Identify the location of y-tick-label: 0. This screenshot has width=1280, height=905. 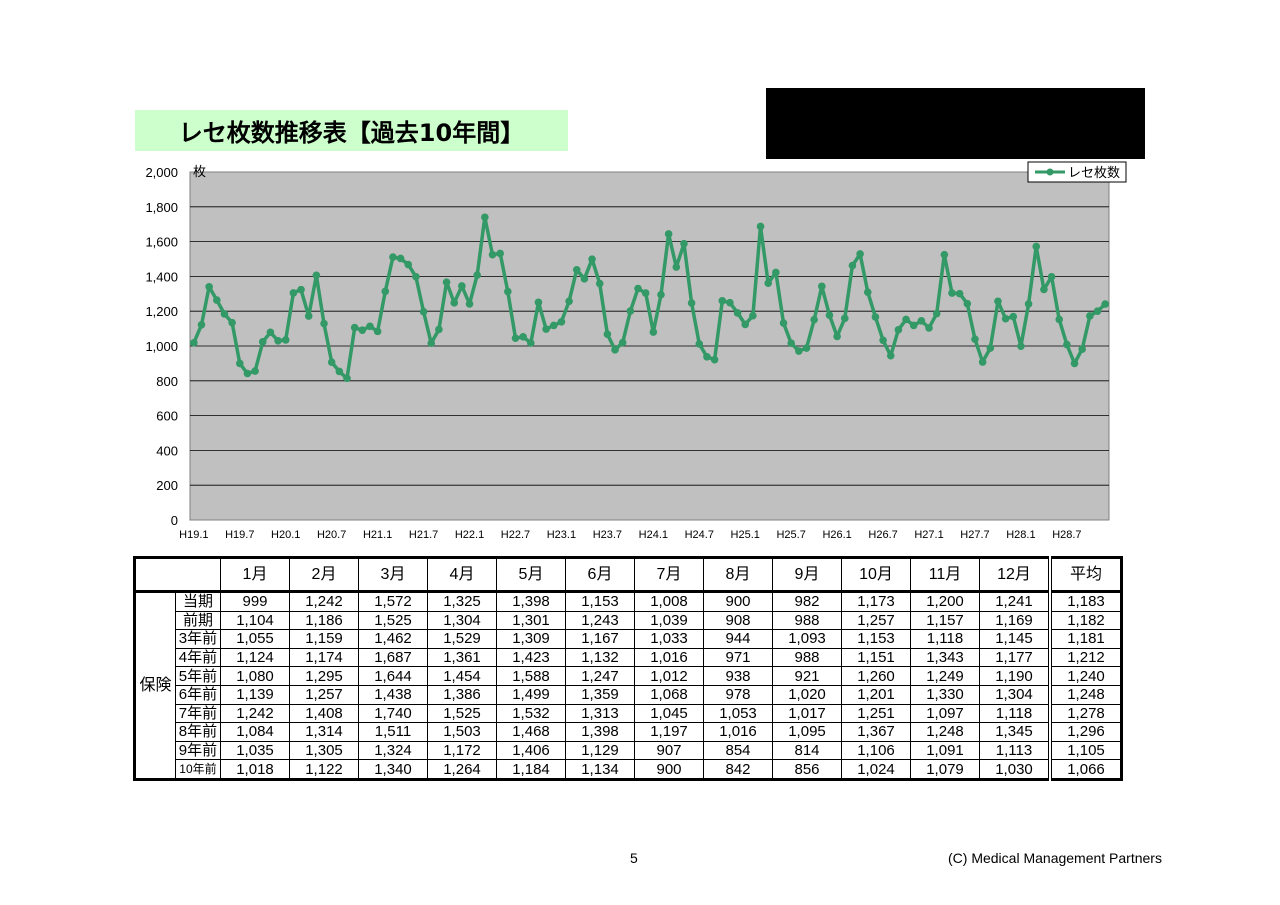
(174, 520).